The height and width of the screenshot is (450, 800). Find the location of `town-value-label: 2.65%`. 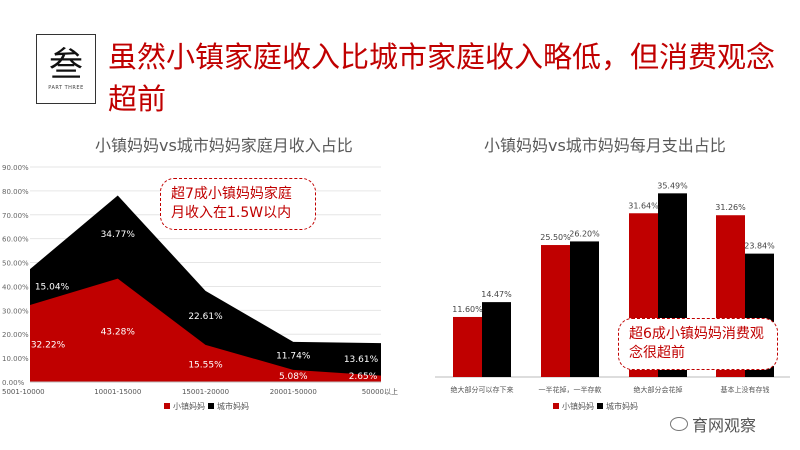

town-value-label: 2.65% is located at coordinates (363, 377).